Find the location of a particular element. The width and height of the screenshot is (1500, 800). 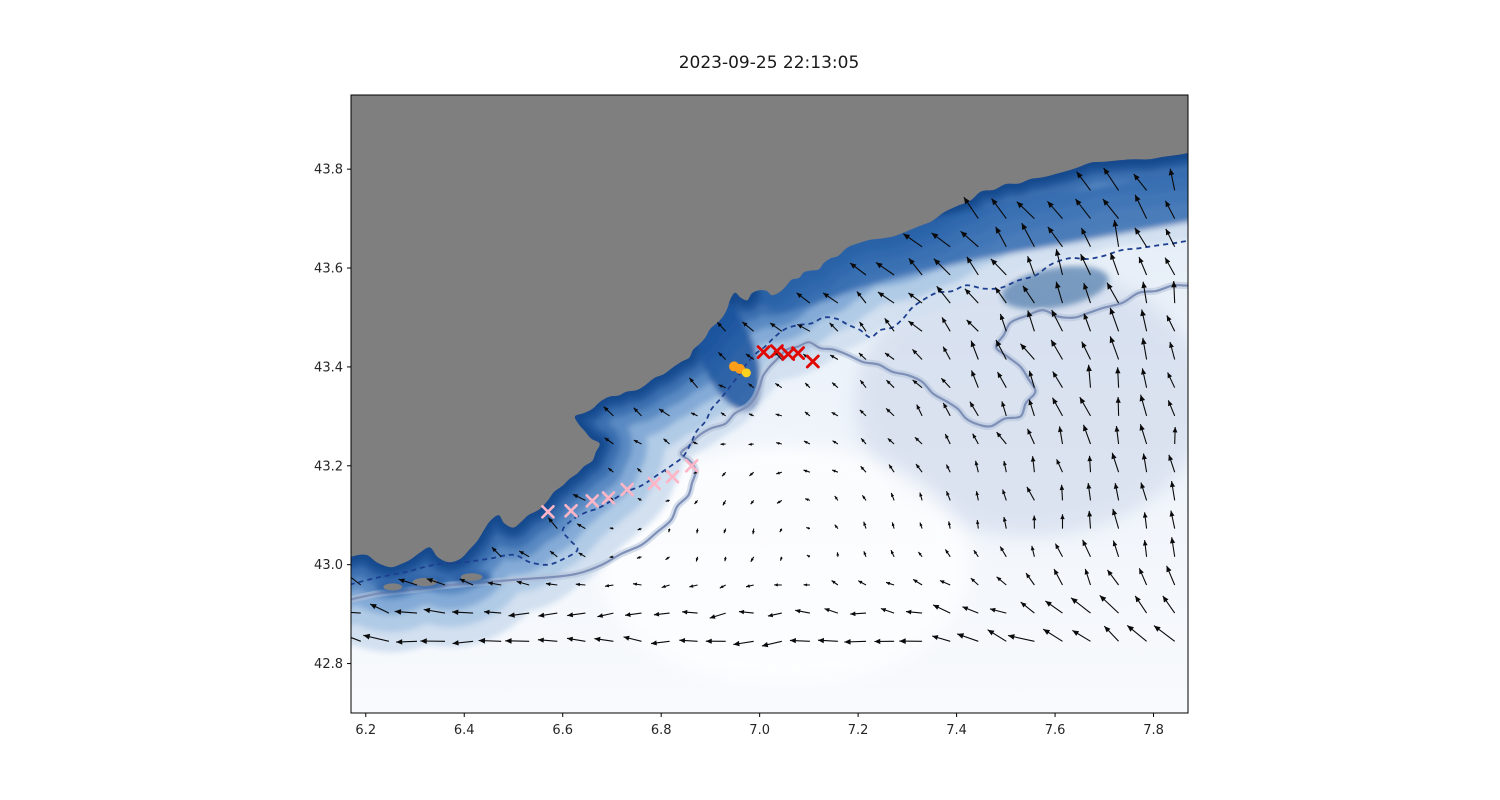

x-tick-label: 6.8 is located at coordinates (661, 730).